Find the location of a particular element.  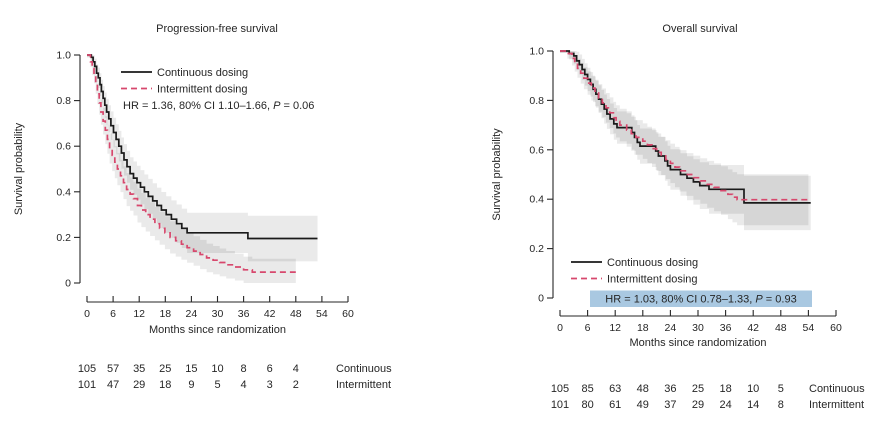

at-risk-value: 48 is located at coordinates (643, 389).